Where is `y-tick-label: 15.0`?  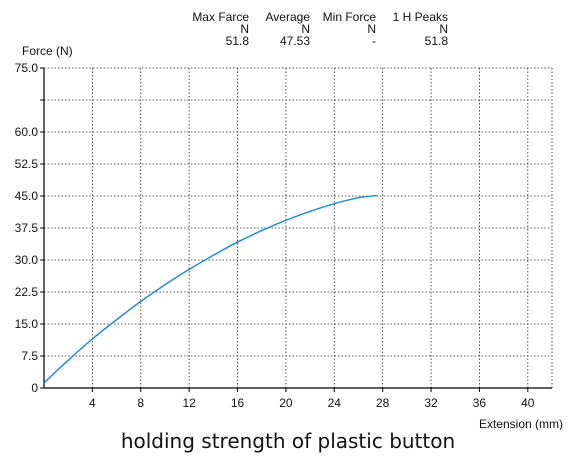 y-tick-label: 15.0 is located at coordinates (27, 324).